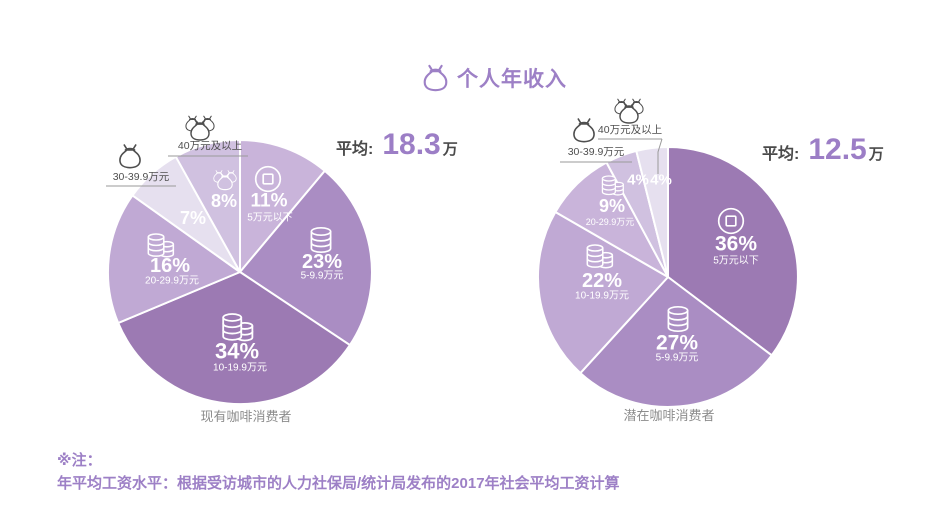 The height and width of the screenshot is (517, 928). What do you see at coordinates (270, 218) in the screenshot?
I see `current-consumers-category-0: 5万元以下` at bounding box center [270, 218].